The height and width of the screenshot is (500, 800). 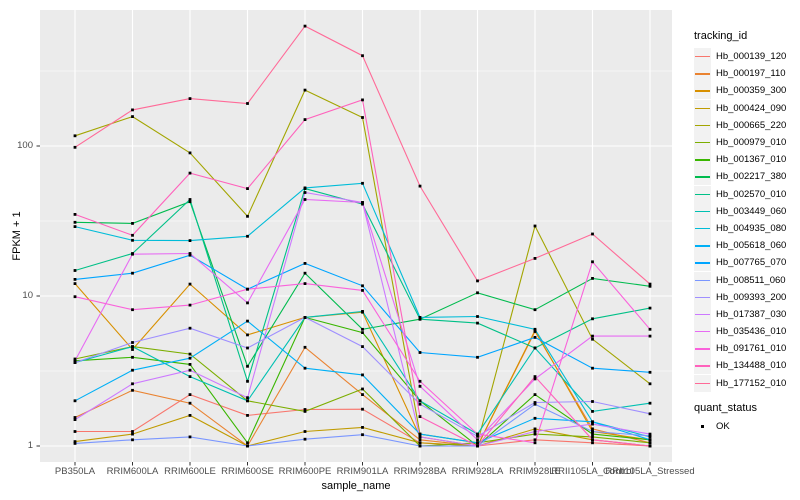 What do you see at coordinates (477, 471) in the screenshot?
I see `x-tick-label: RRIM928LA` at bounding box center [477, 471].